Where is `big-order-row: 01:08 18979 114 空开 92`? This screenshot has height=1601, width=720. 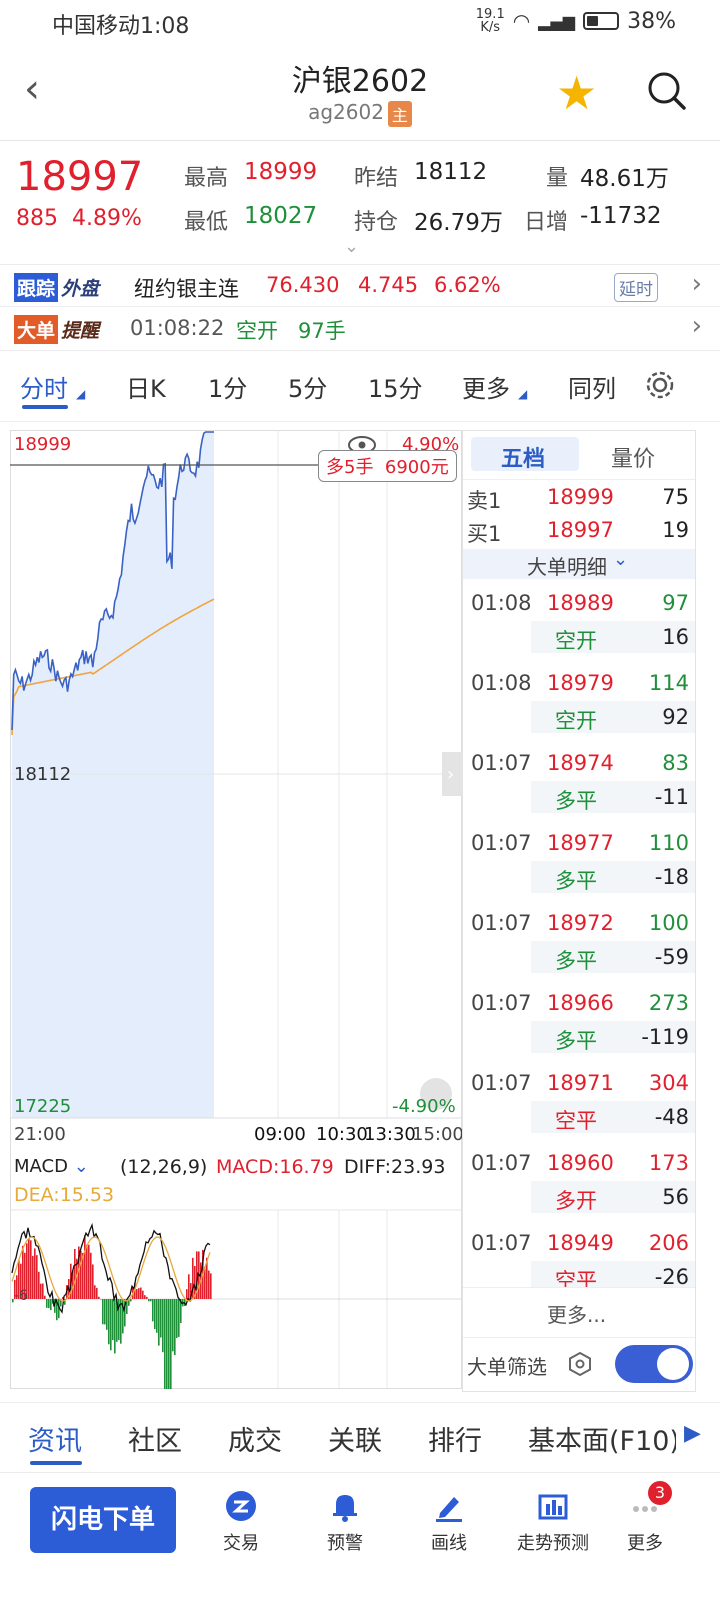
big-order-row: 01:08 18979 114 空开 92 is located at coordinates (579, 701).